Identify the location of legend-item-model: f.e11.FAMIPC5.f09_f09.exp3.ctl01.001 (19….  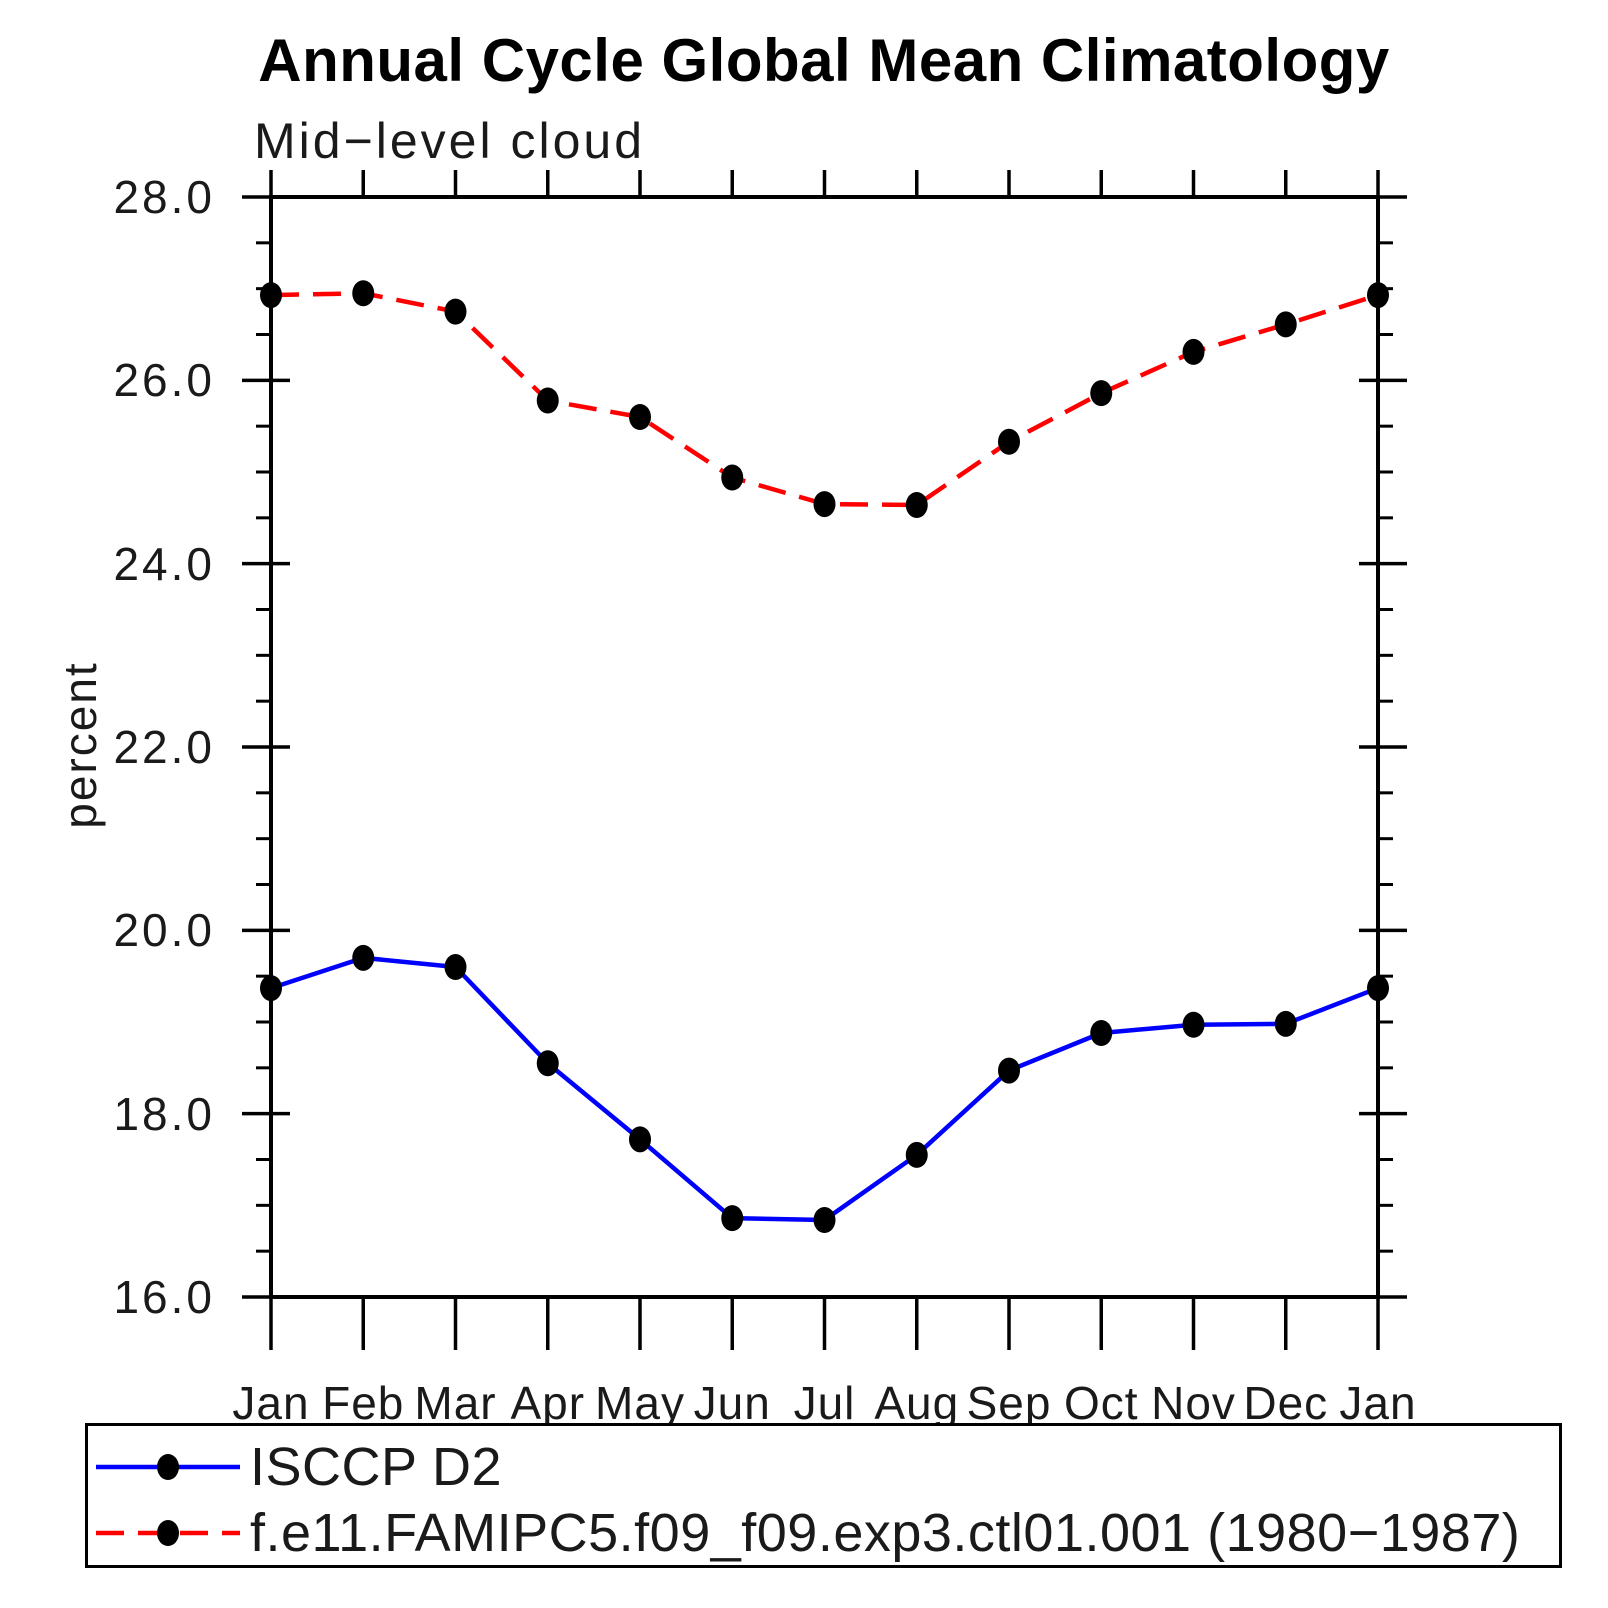
(806, 1533).